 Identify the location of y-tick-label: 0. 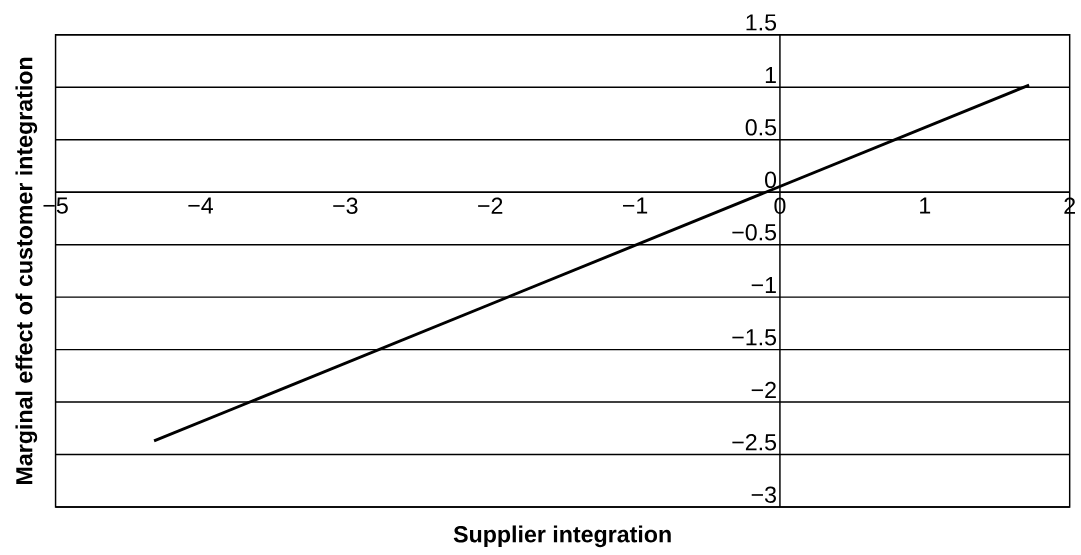
(771, 179).